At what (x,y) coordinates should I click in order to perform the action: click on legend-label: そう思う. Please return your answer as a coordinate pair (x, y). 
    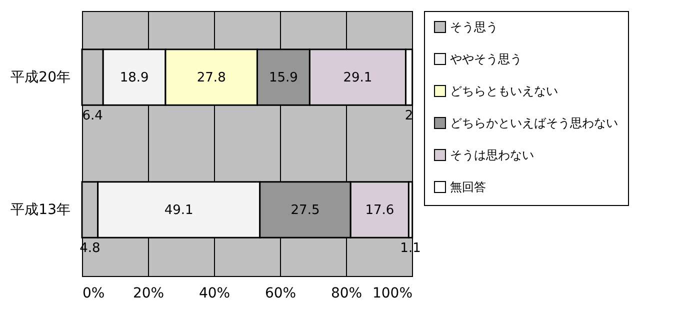
    Looking at the image, I should click on (474, 27).